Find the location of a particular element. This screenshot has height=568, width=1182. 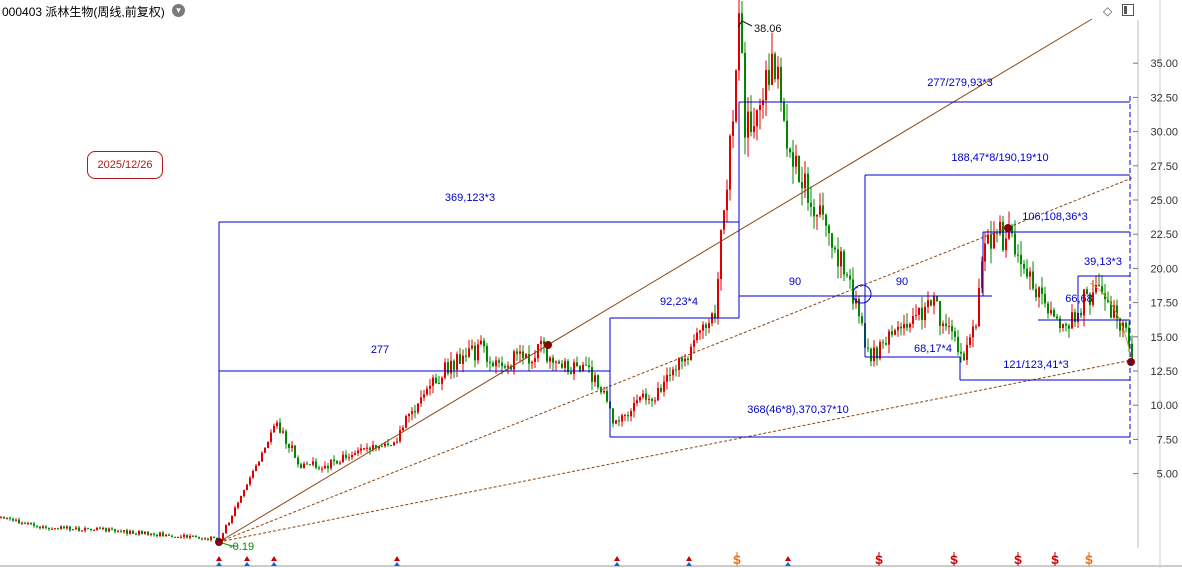

buy-signal-icon is located at coordinates (689, 561).